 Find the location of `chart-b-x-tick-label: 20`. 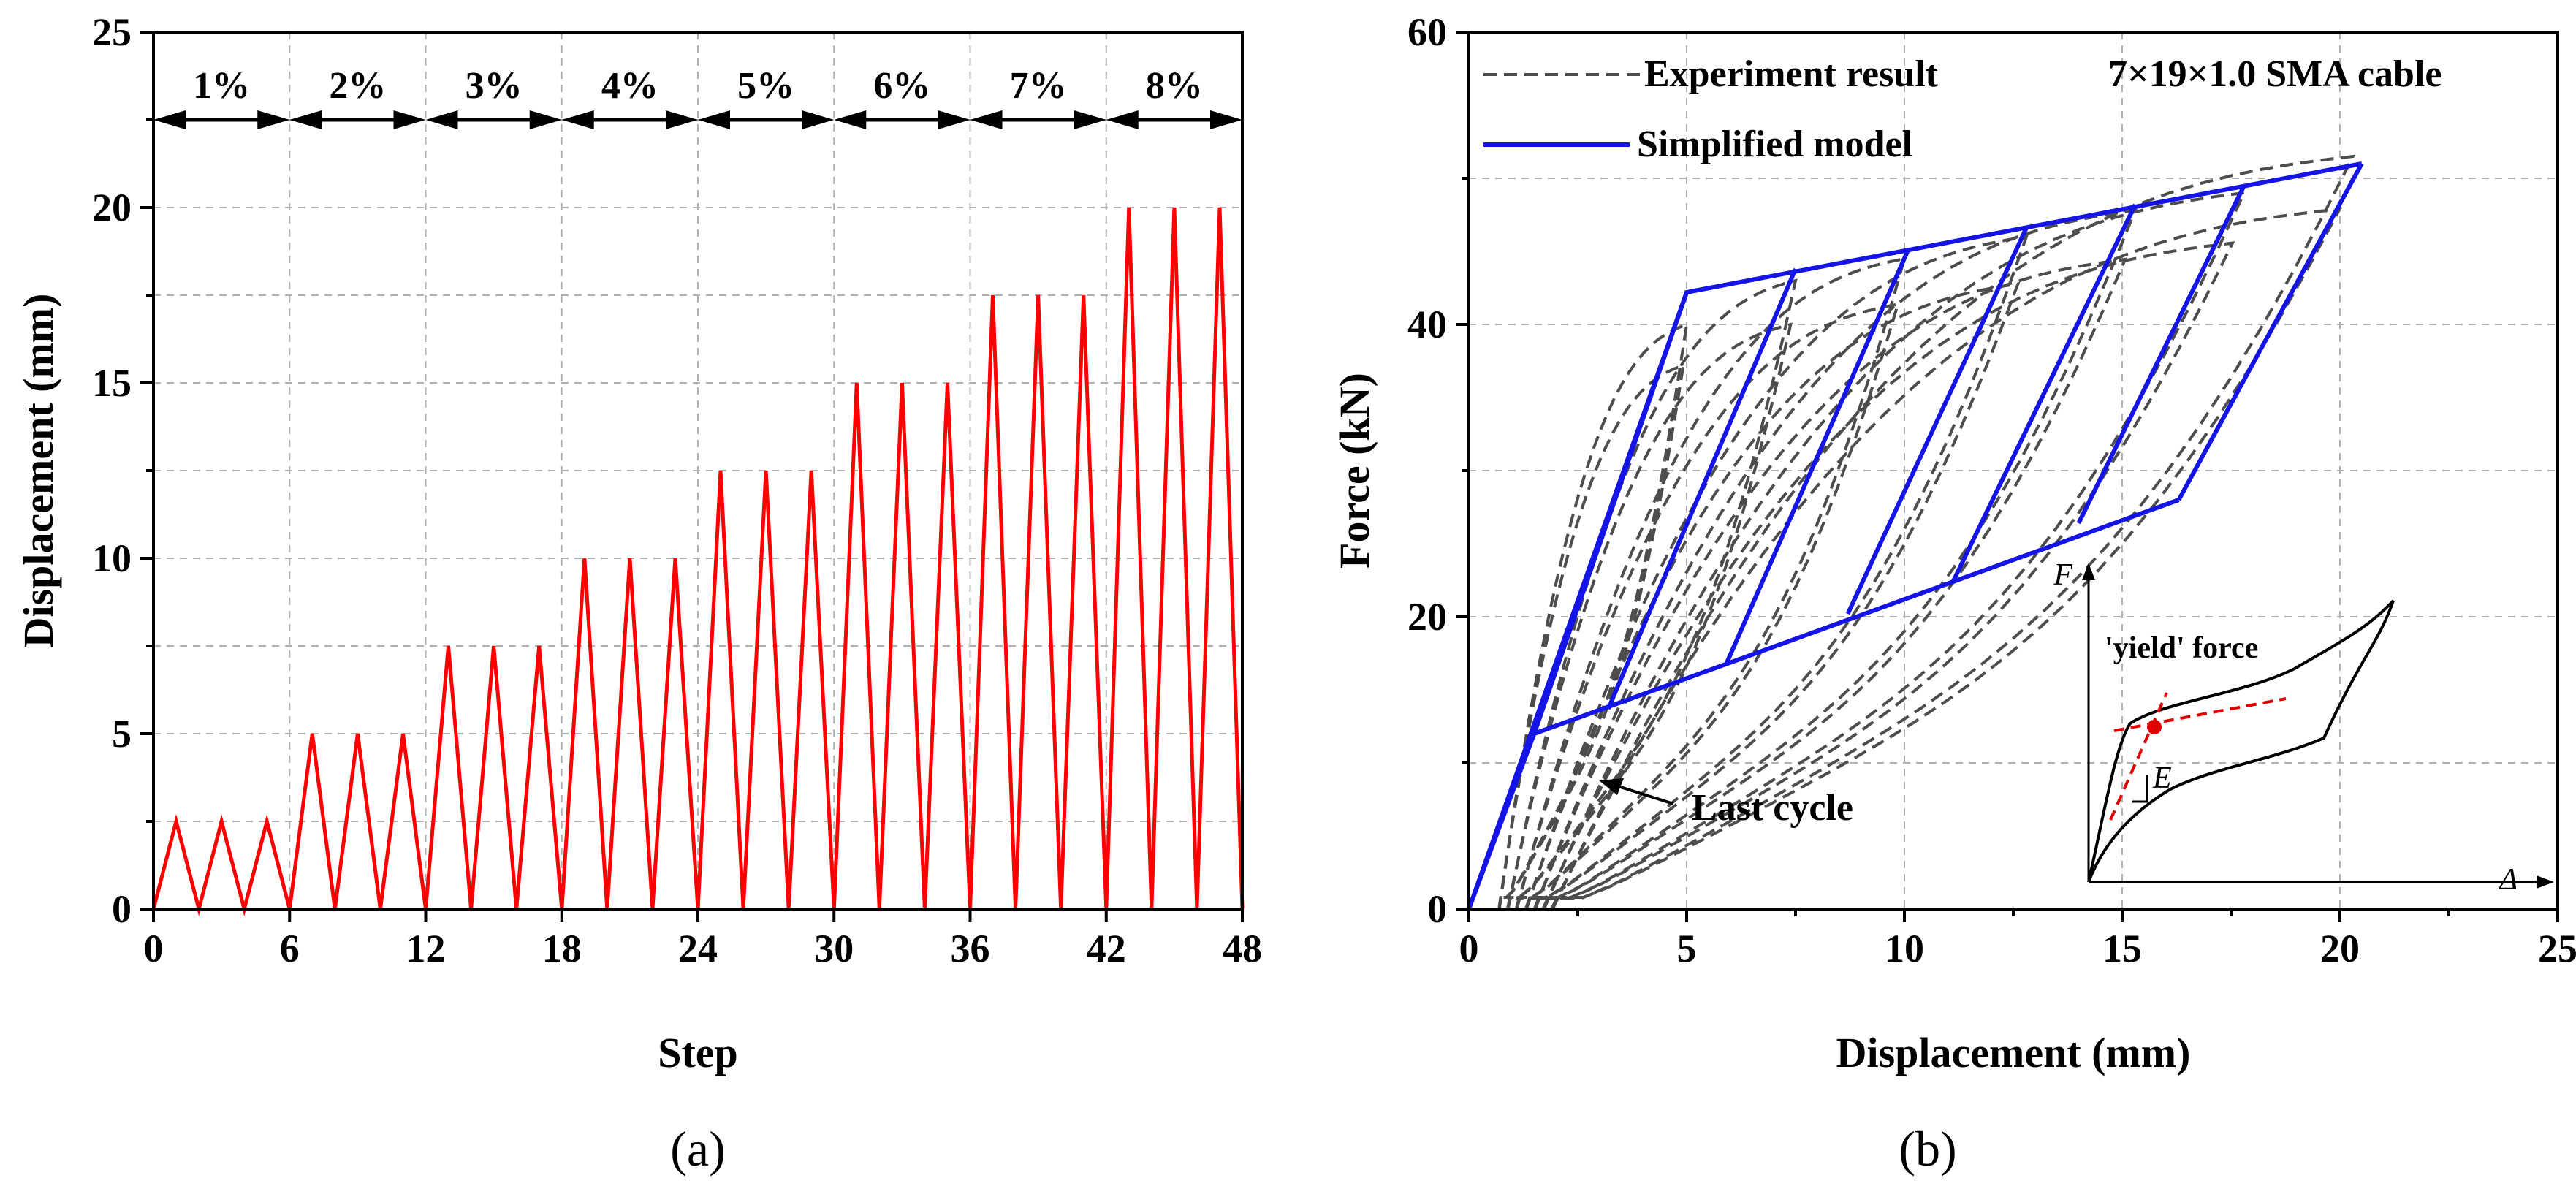

chart-b-x-tick-label: 20 is located at coordinates (2340, 948).